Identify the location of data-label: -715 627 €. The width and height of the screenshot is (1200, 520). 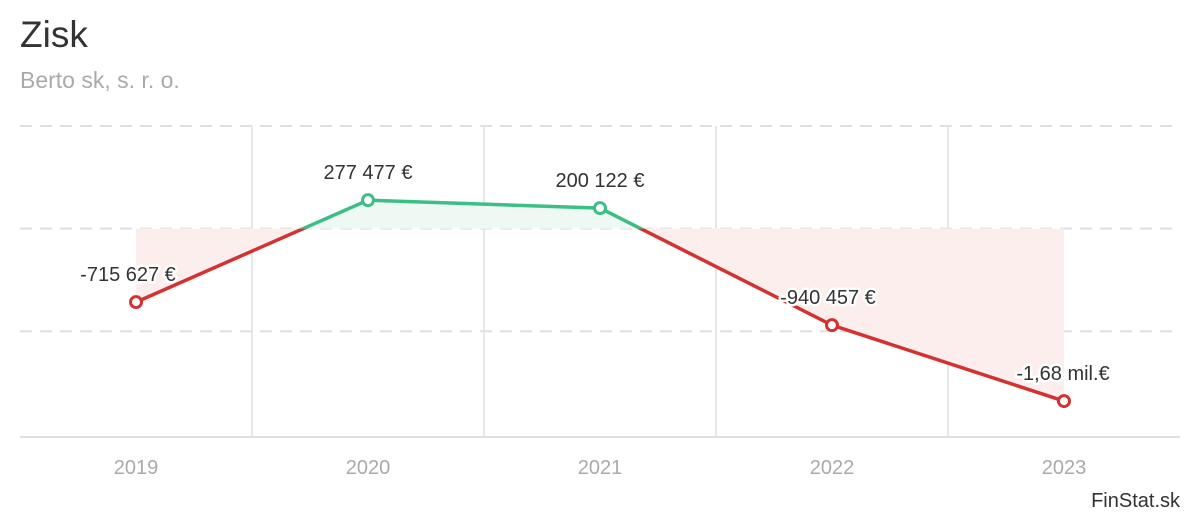
(128, 275).